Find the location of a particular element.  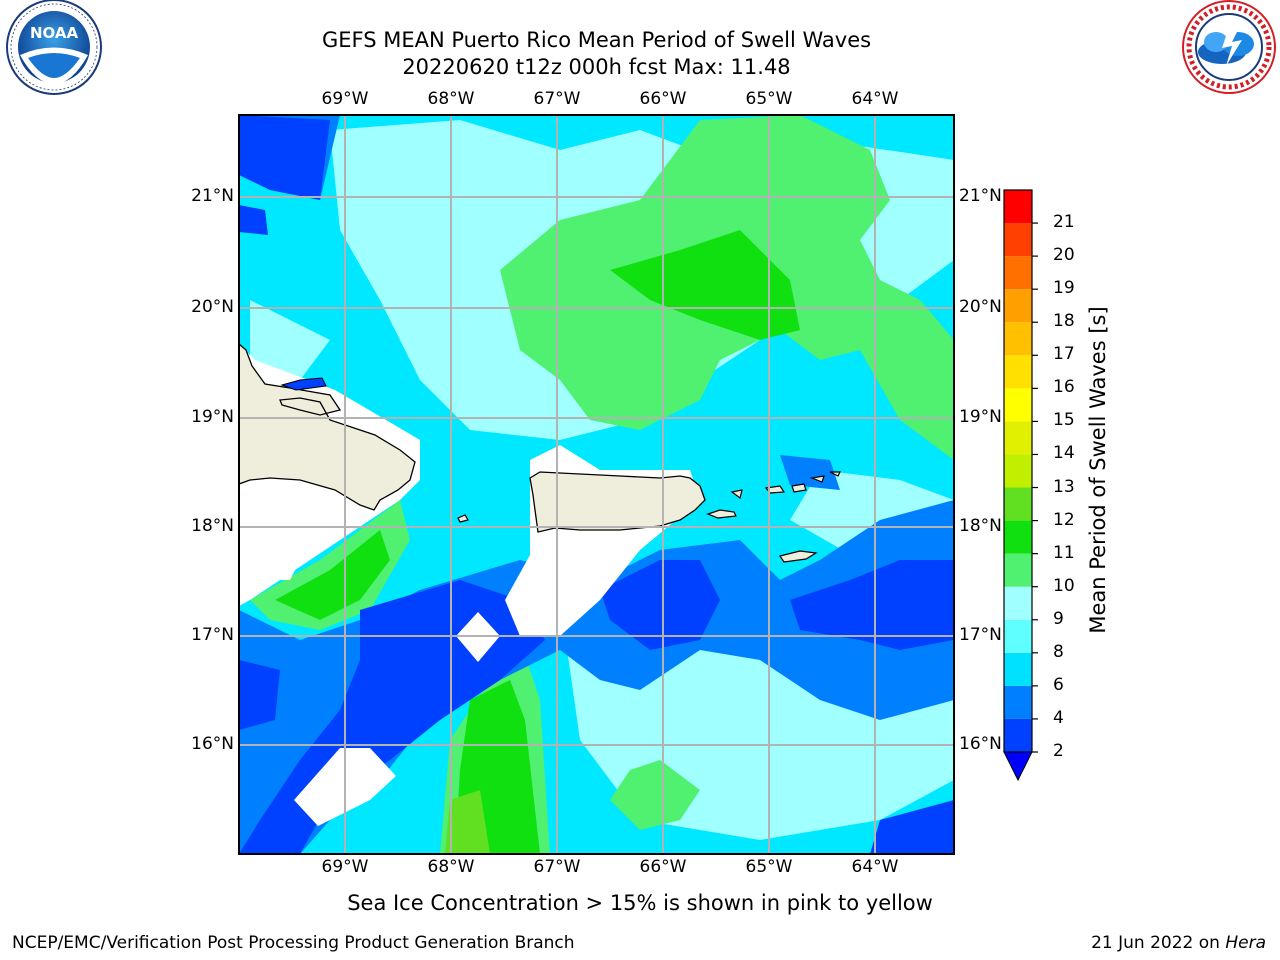

footer-host: Hera is located at coordinates (1245, 943).